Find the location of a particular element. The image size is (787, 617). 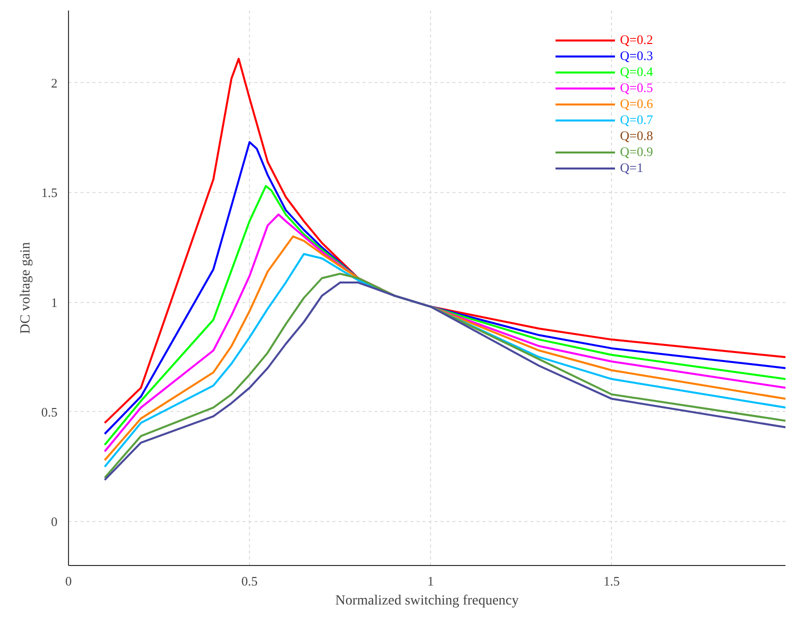

y-tick-label: 1 is located at coordinates (54, 302).